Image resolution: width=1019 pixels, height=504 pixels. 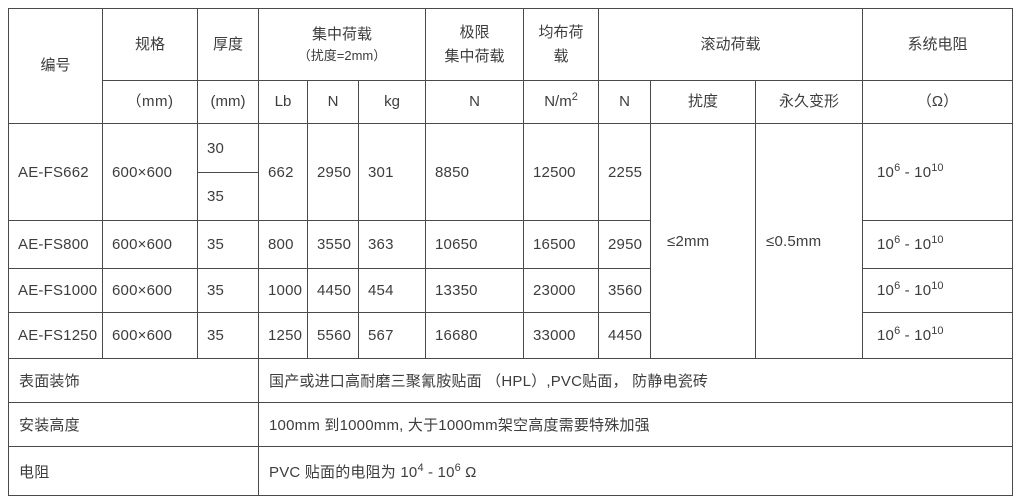 What do you see at coordinates (228, 102) in the screenshot?
I see `header-thickness-unit: (mm)` at bounding box center [228, 102].